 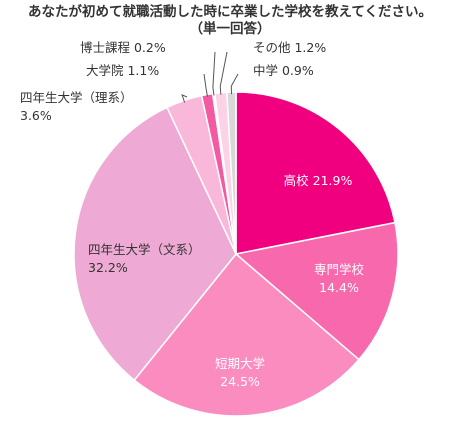 What do you see at coordinates (230, 12) in the screenshot?
I see `chart-title: あなたが初めて就職活動した時に卒業した学校を教えてください。` at bounding box center [230, 12].